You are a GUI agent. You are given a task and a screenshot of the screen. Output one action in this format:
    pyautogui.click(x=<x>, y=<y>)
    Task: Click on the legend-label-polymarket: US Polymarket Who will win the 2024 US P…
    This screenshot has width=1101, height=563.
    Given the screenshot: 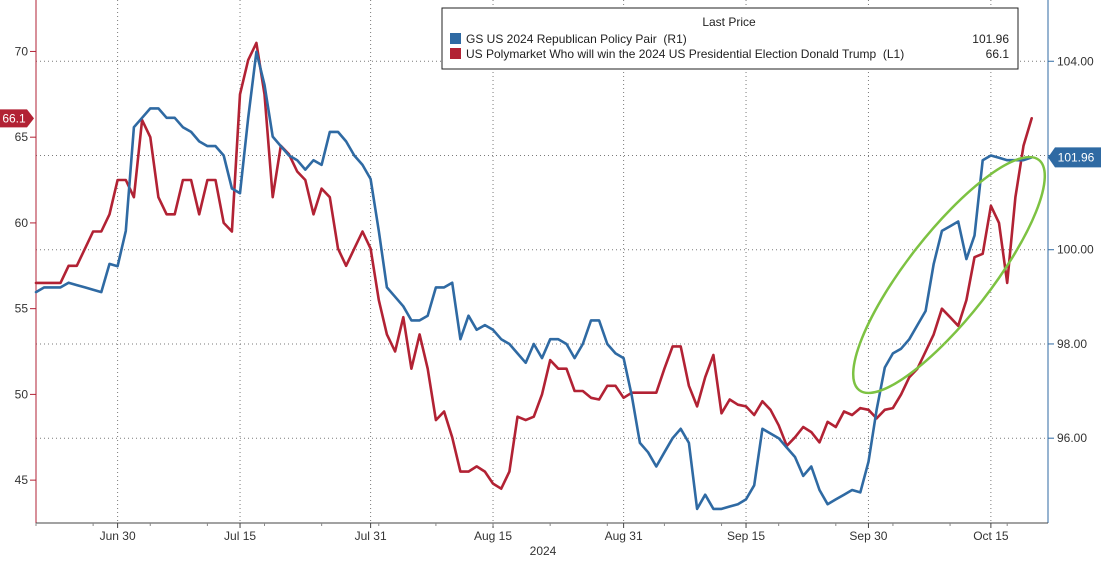 What is the action you would take?
    pyautogui.click(x=685, y=54)
    